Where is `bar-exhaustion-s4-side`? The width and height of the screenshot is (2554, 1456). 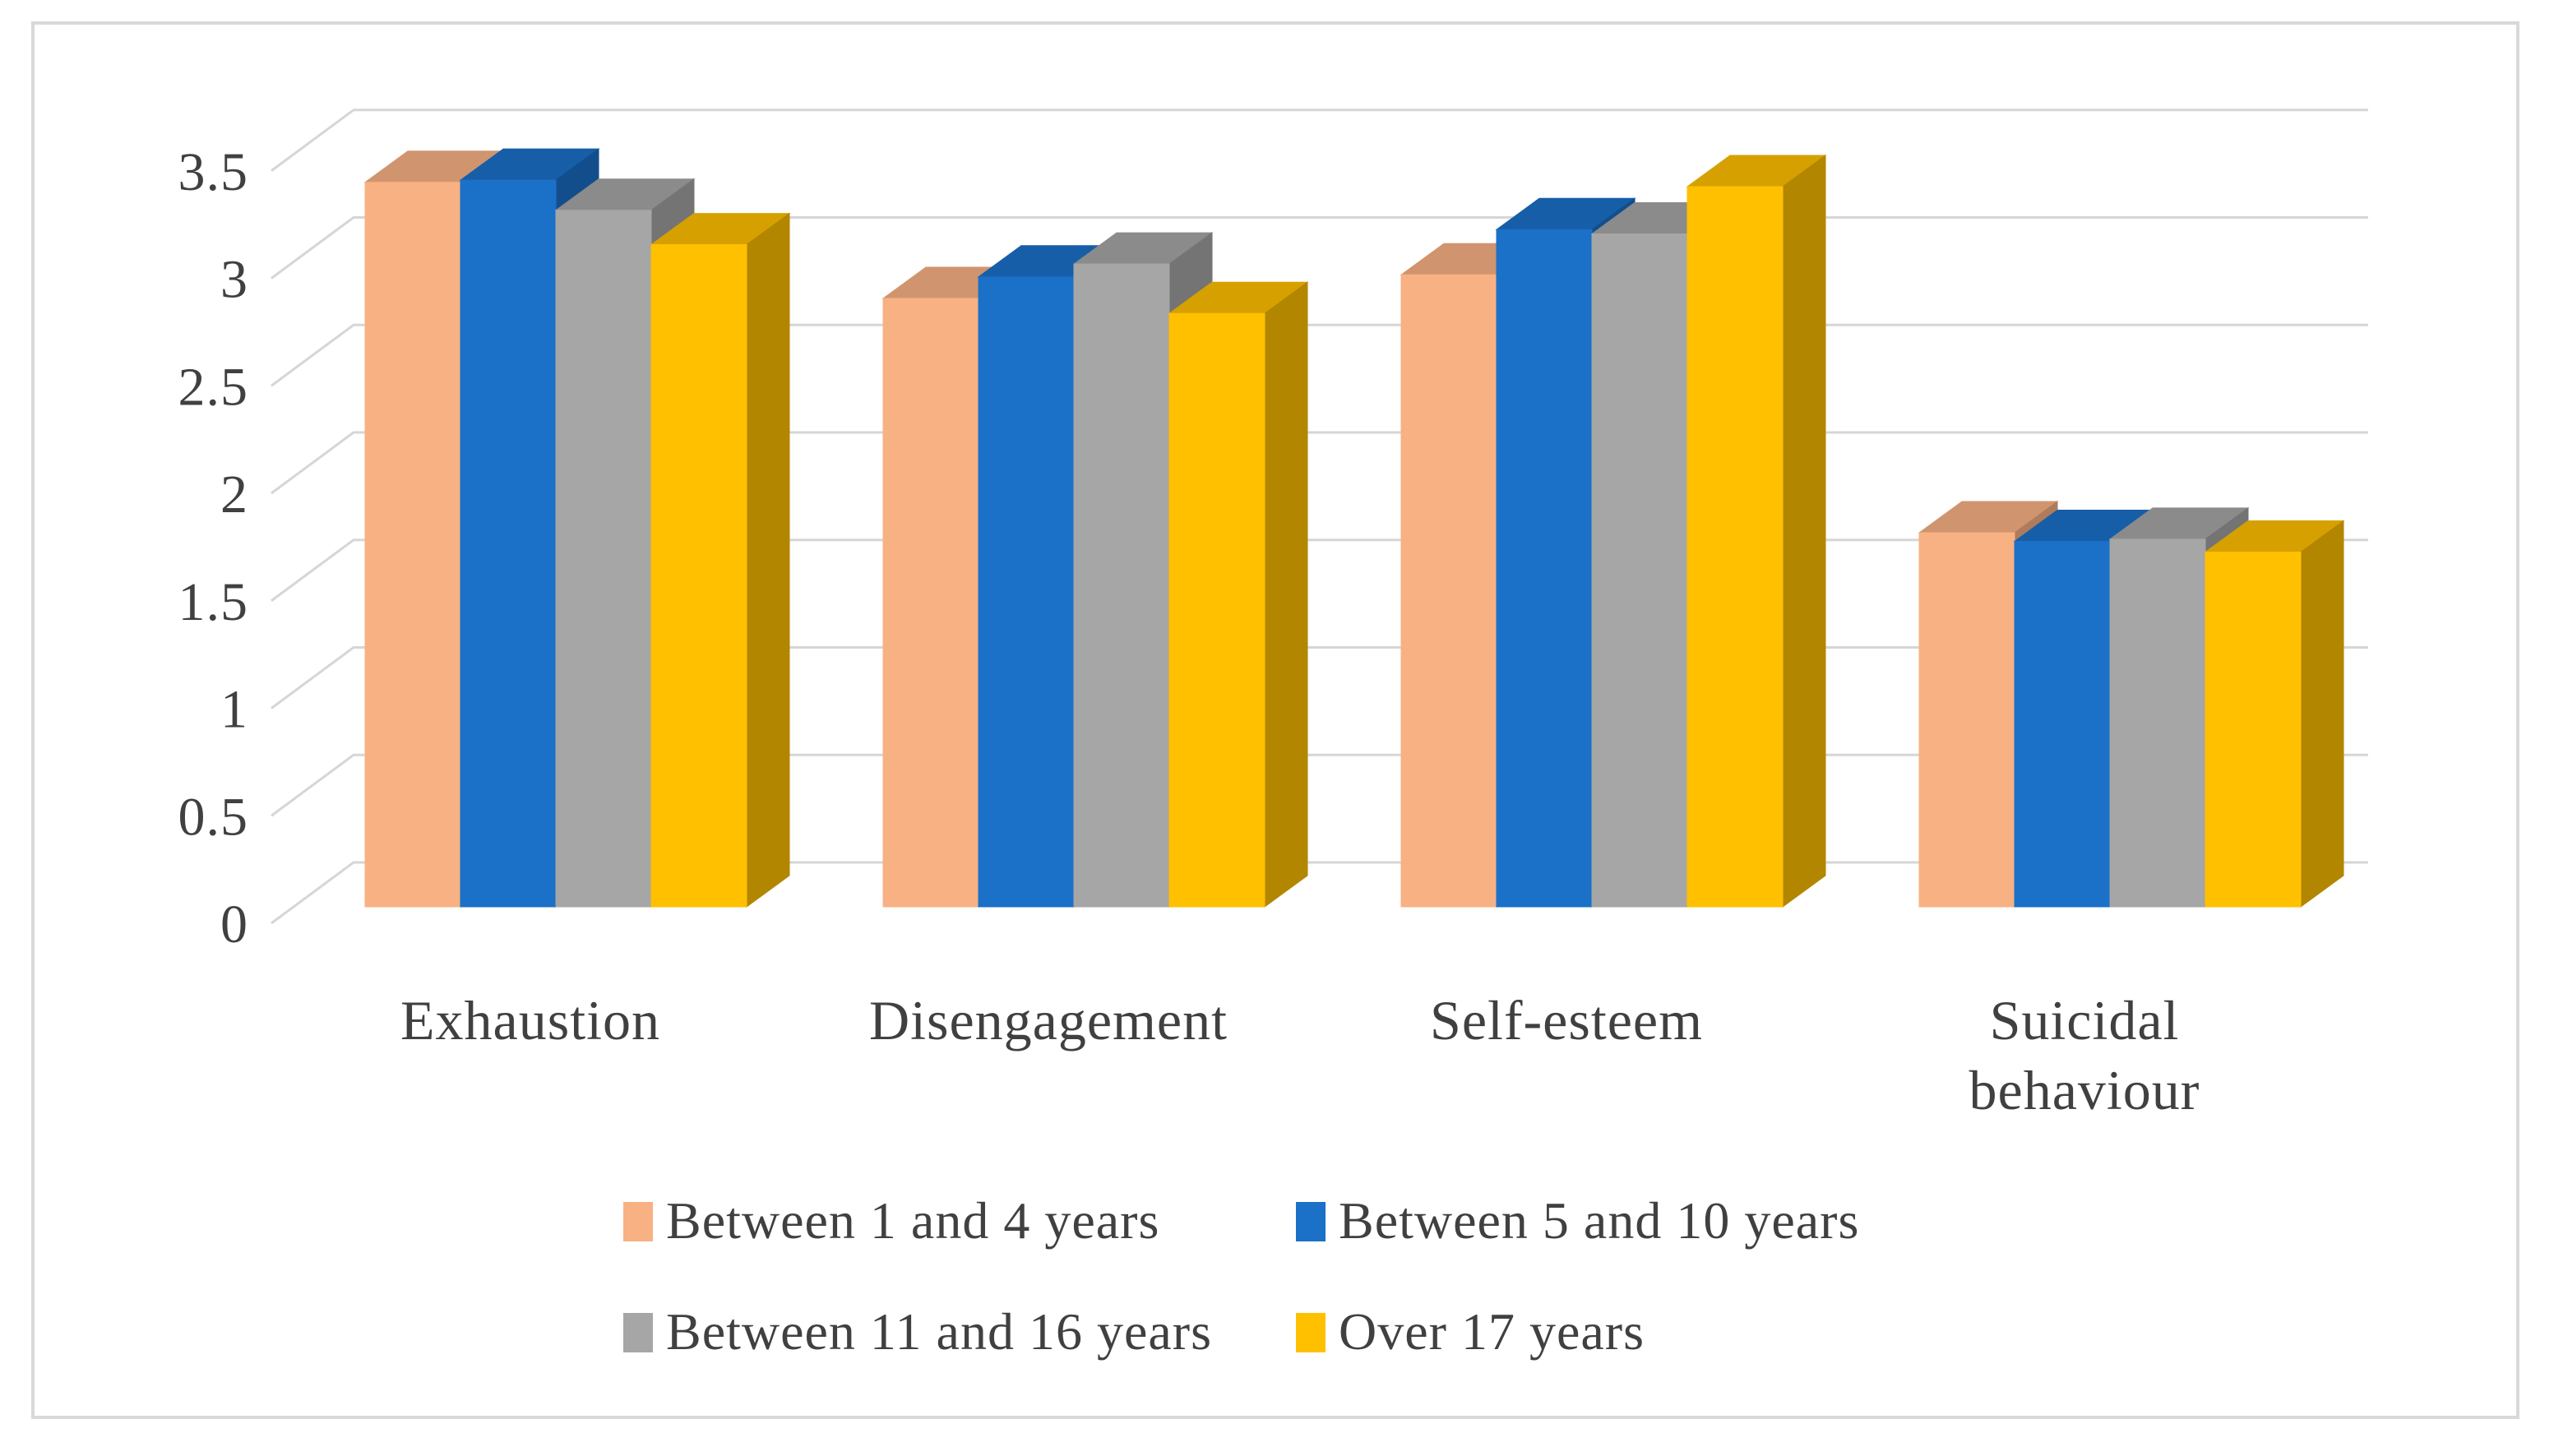
bar-exhaustion-s4-side is located at coordinates (768, 560).